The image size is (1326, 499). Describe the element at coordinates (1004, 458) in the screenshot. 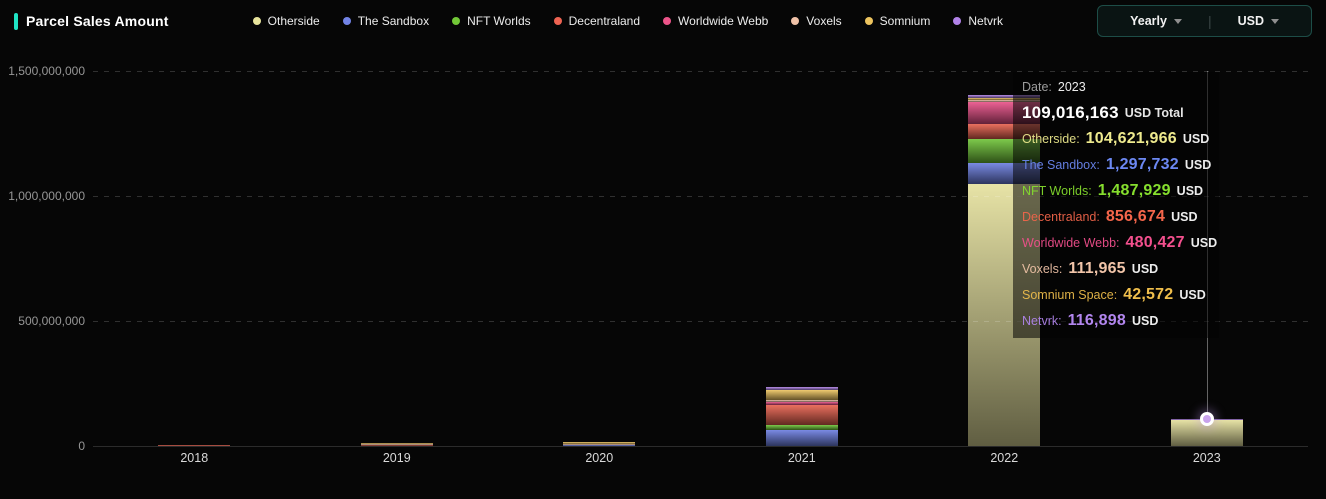

I see `x-axis-tick-label: 2022` at that location.